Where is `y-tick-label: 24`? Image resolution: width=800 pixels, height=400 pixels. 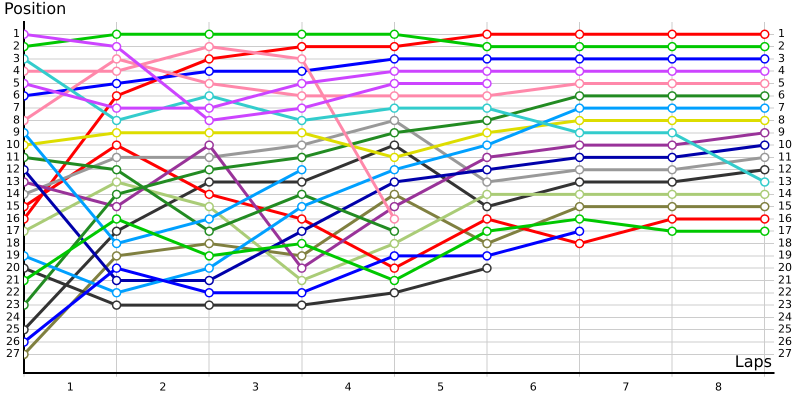
y-tick-label: 24 is located at coordinates (13, 317).